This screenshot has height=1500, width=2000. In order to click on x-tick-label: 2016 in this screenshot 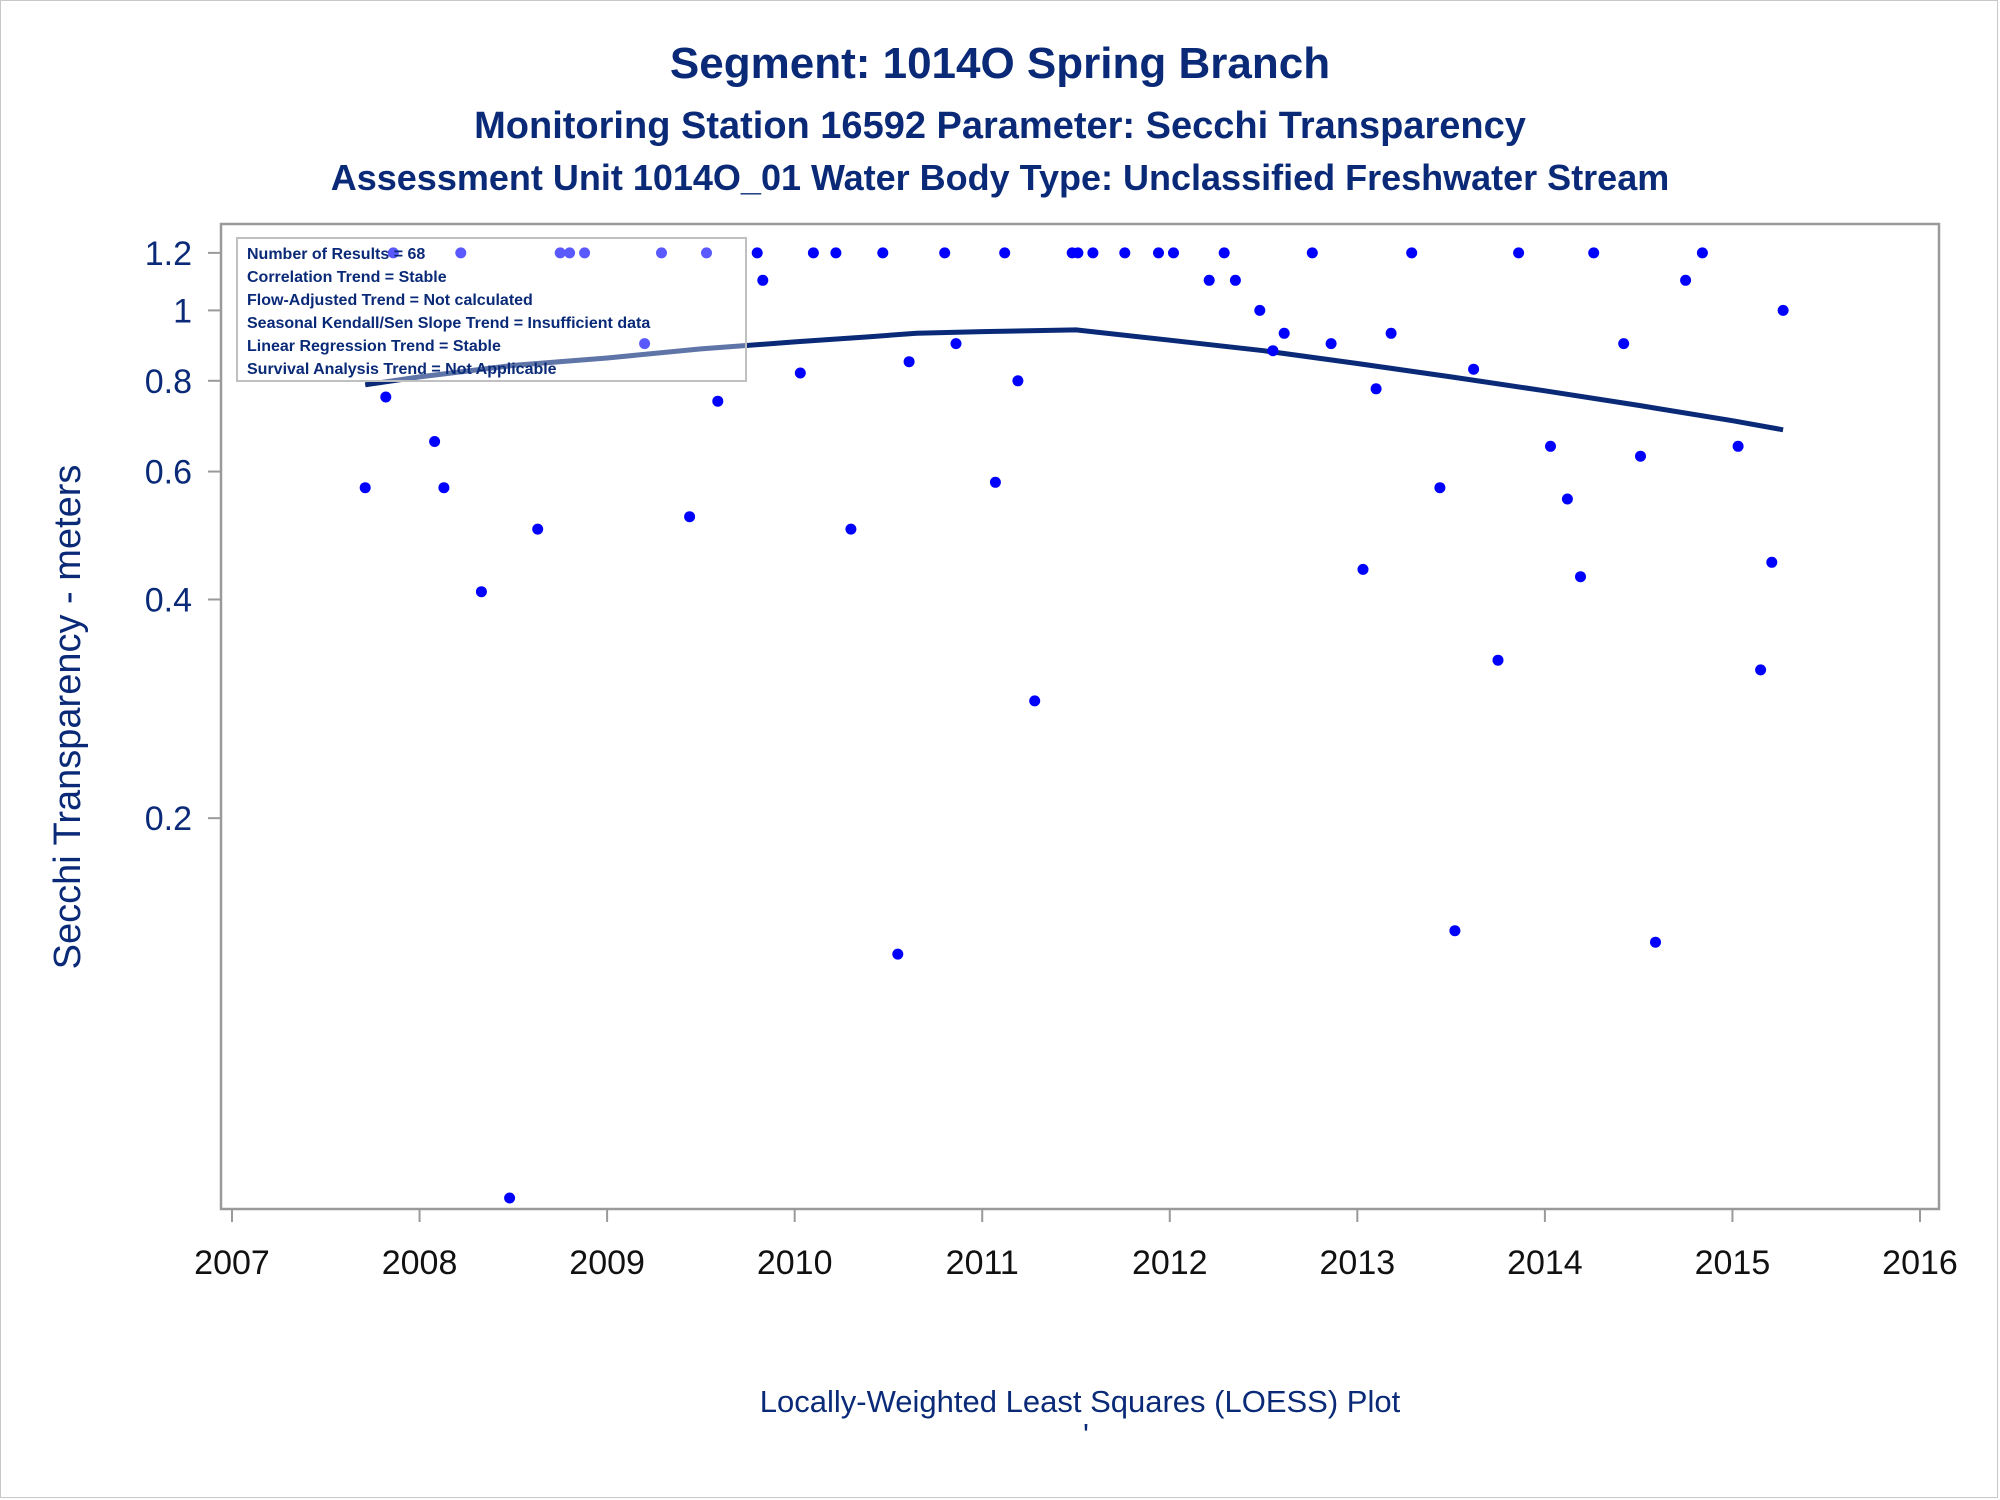, I will do `click(1920, 1263)`.